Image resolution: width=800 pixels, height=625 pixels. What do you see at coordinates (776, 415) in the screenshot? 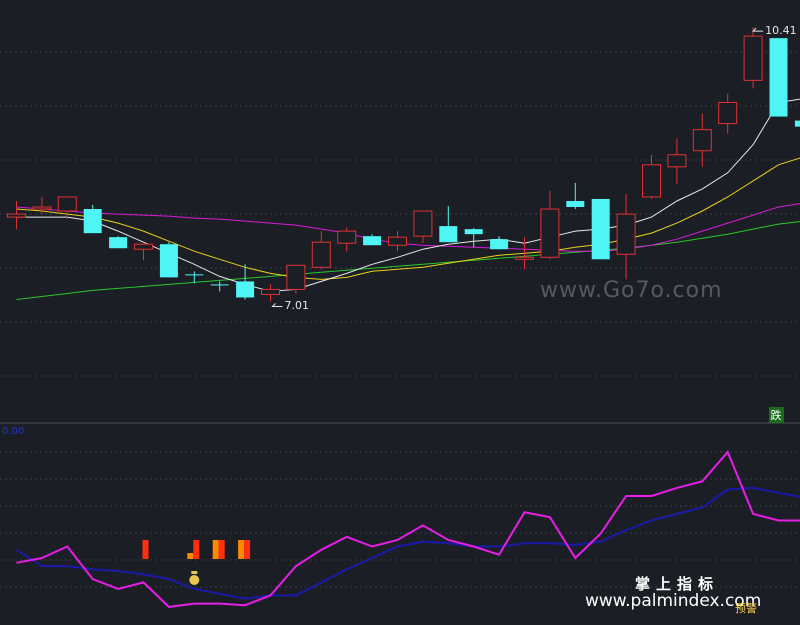
I see `fall-signal-tag: 跌` at bounding box center [776, 415].